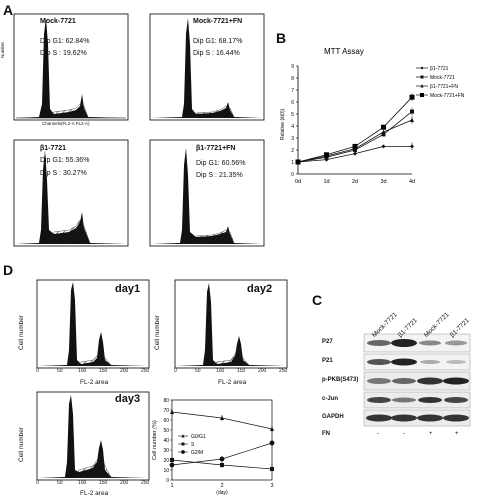 The image size is (479, 500). Describe the element at coordinates (330, 399) in the screenshot. I see `row-label-c-jun: c-Jun` at that location.